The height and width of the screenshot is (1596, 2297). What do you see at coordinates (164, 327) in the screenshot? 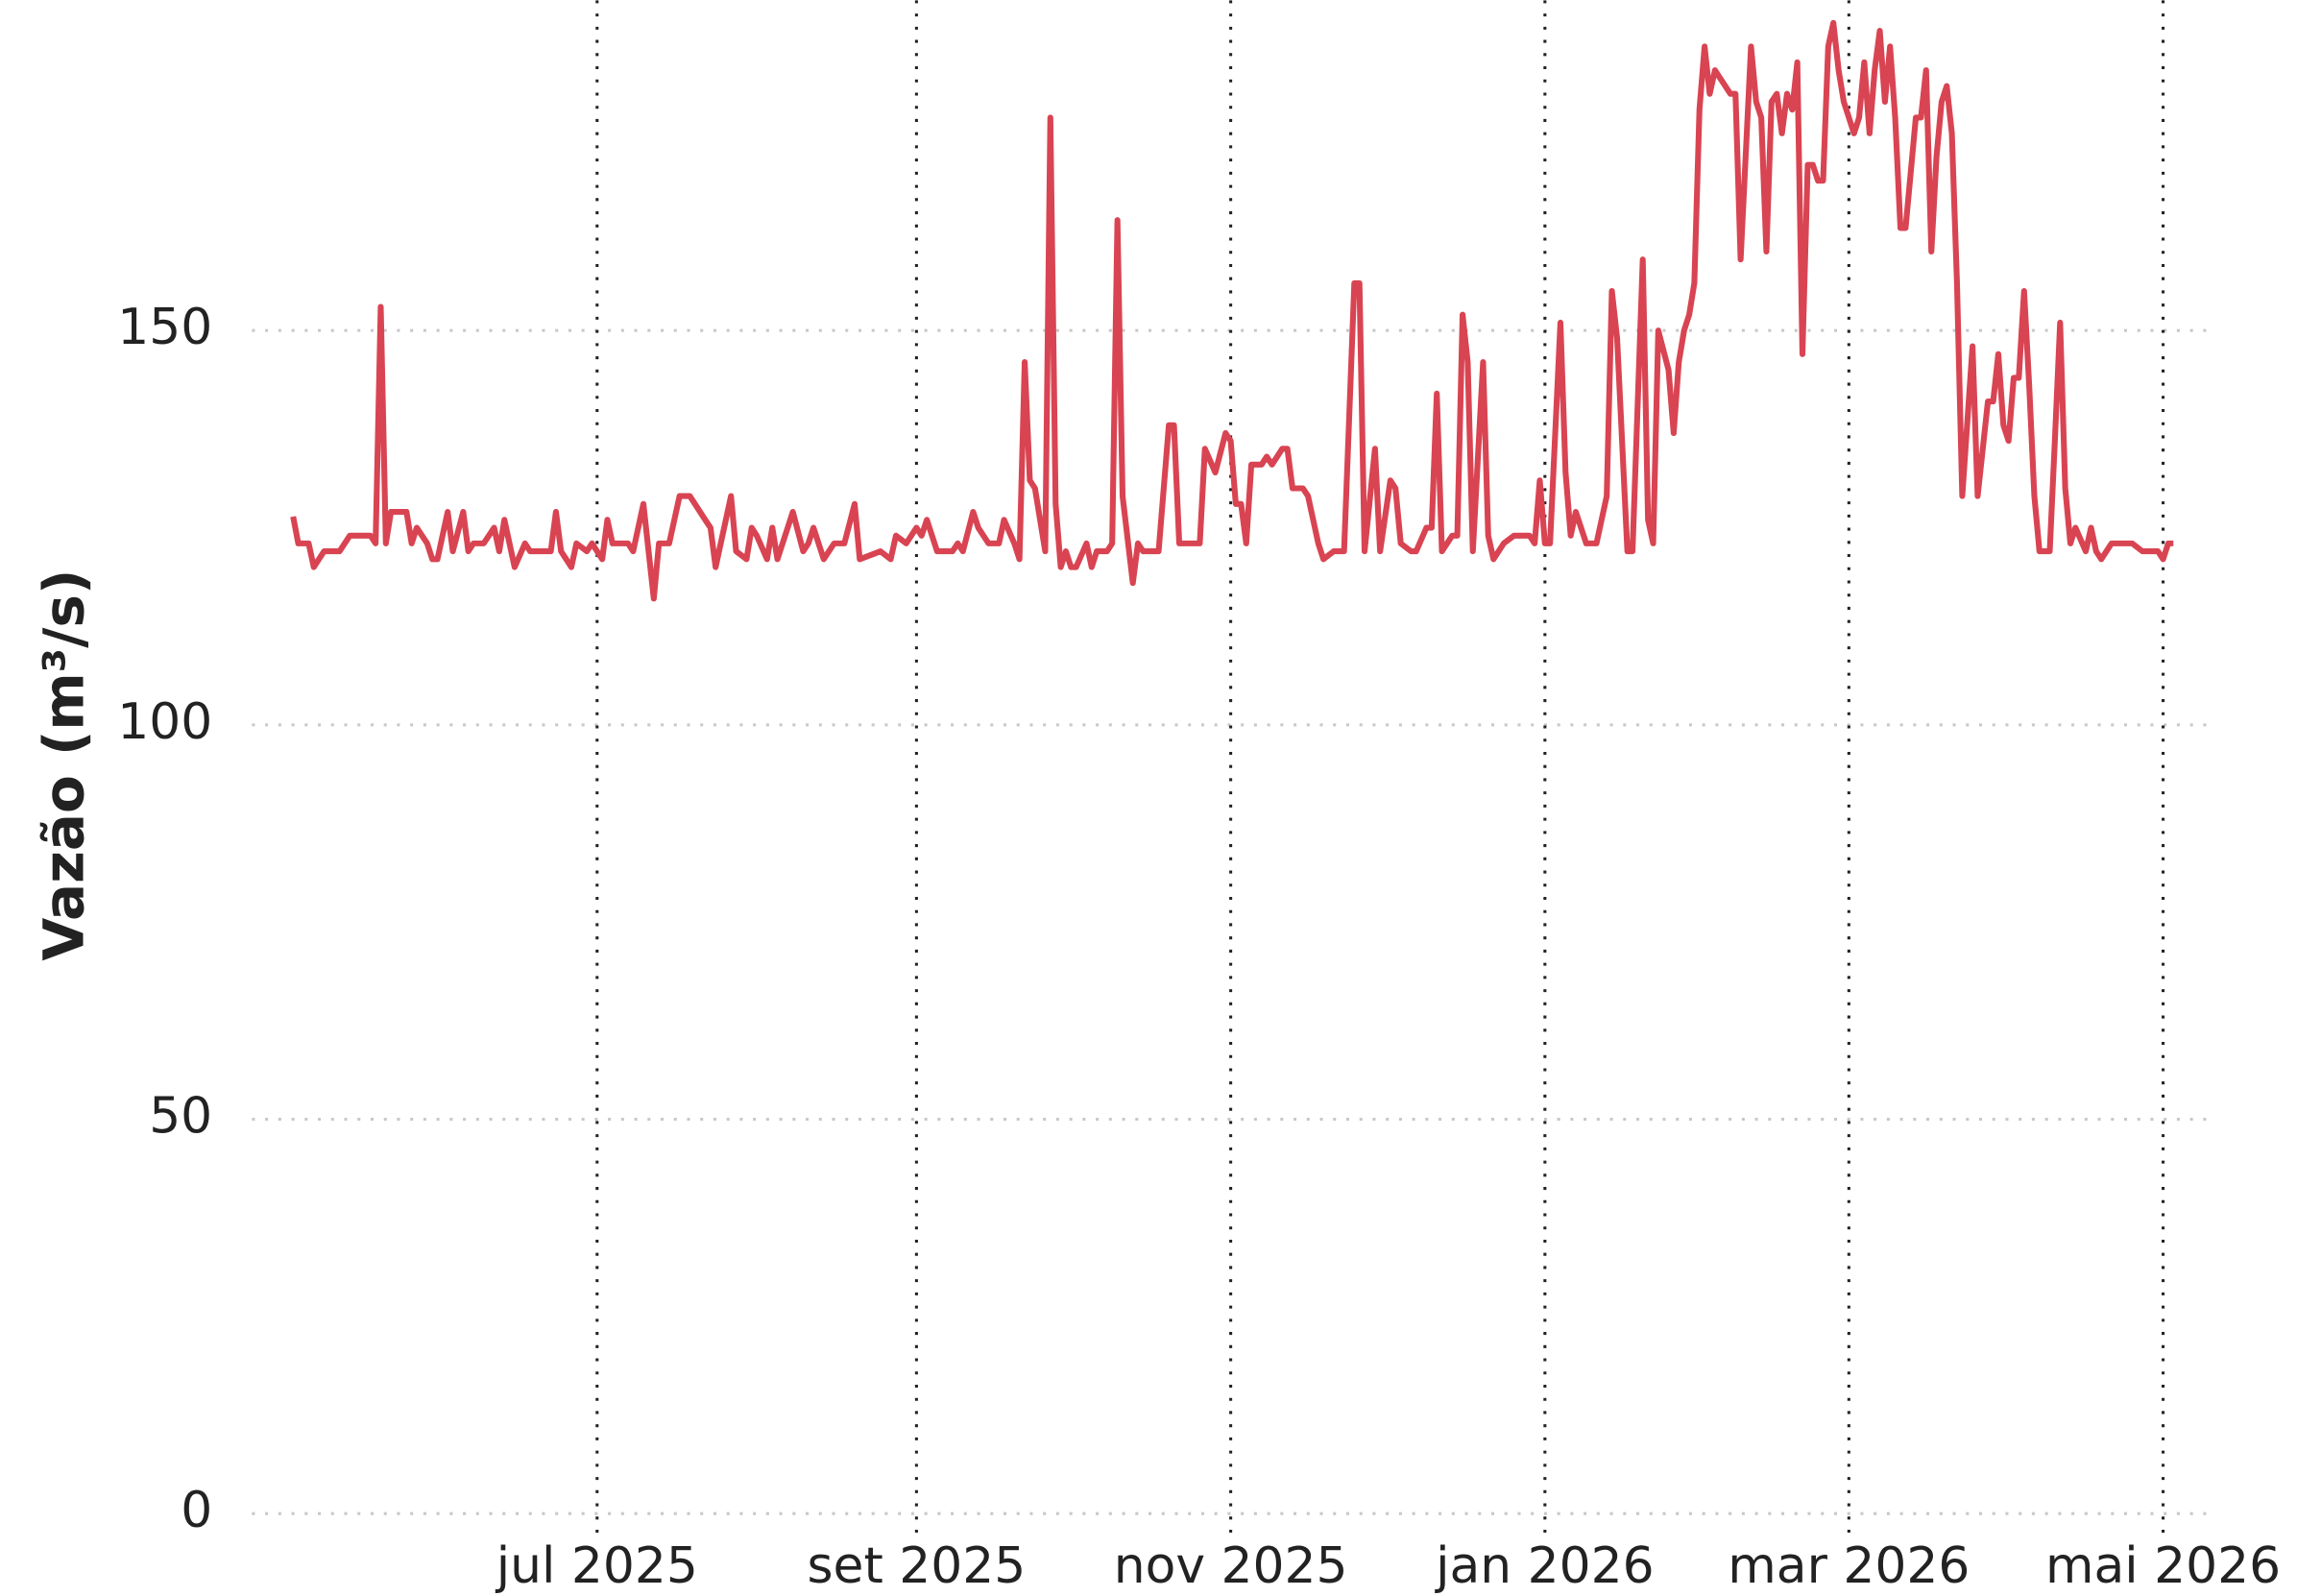
I see `y-tick-label: 150` at bounding box center [164, 327].